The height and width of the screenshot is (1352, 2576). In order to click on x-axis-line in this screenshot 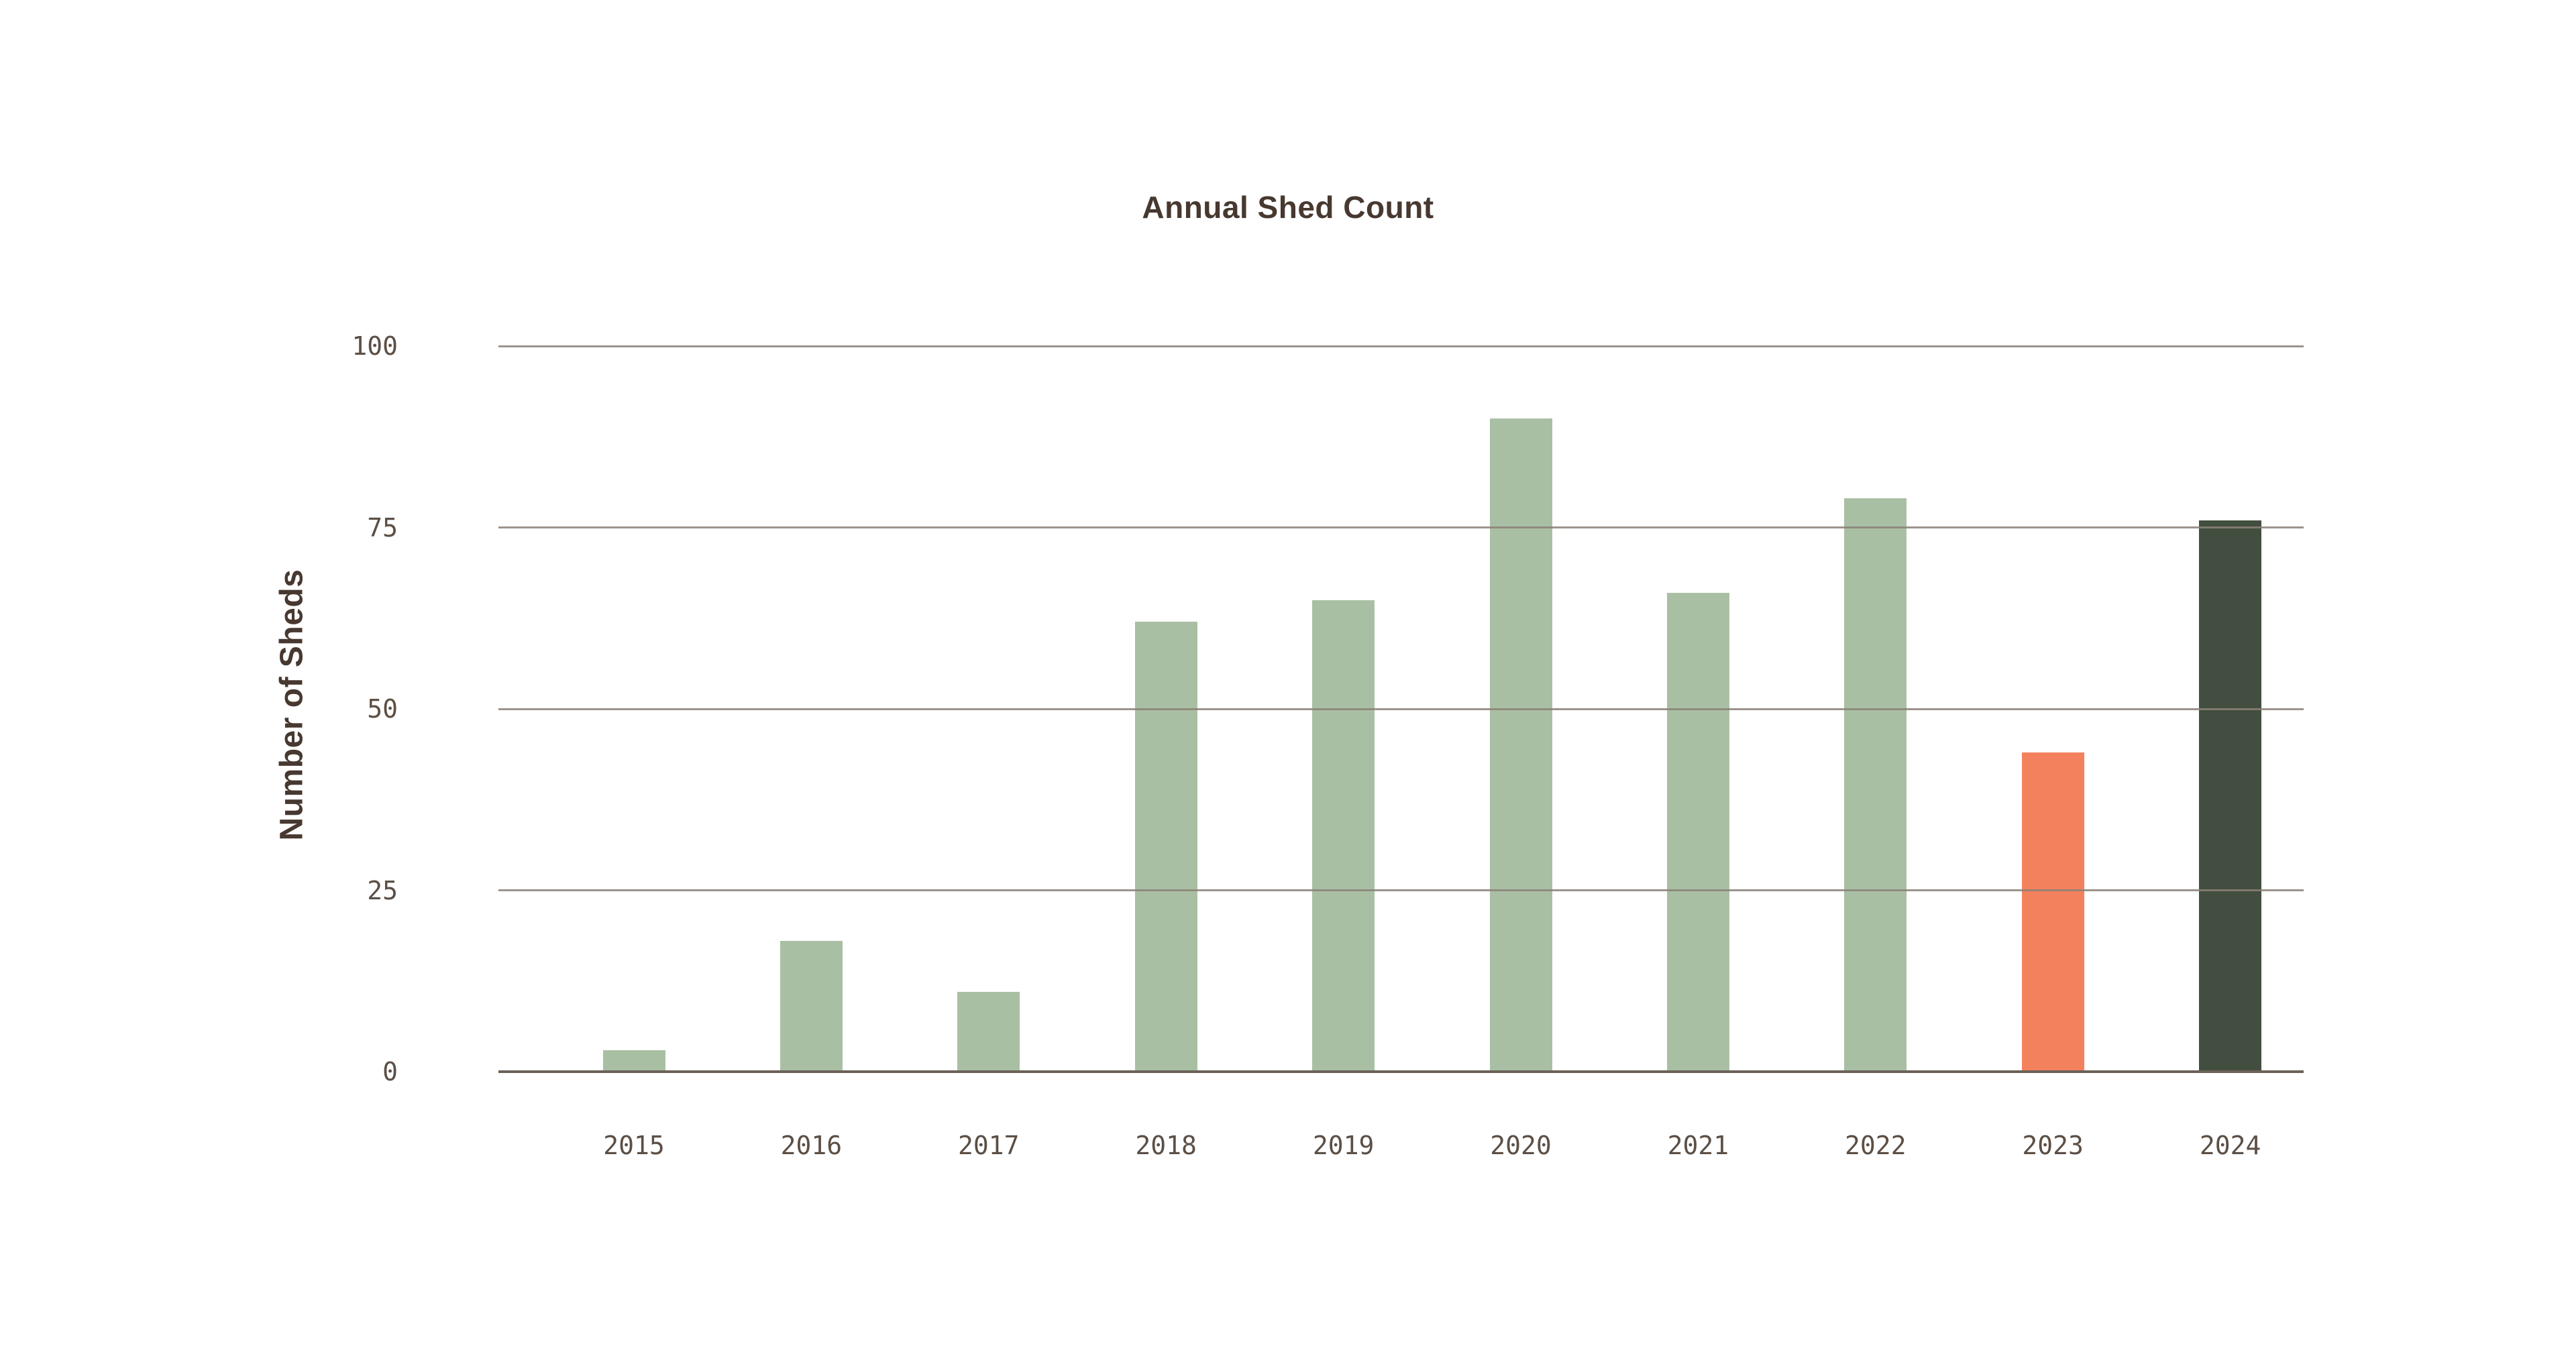, I will do `click(1401, 1071)`.